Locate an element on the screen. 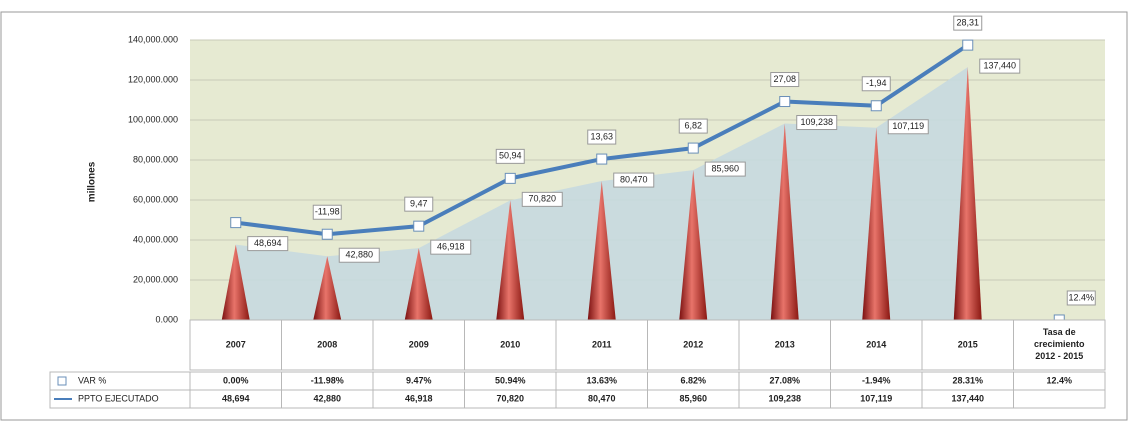 This screenshot has height=423, width=1130. table-value: 12.4% is located at coordinates (1059, 380).